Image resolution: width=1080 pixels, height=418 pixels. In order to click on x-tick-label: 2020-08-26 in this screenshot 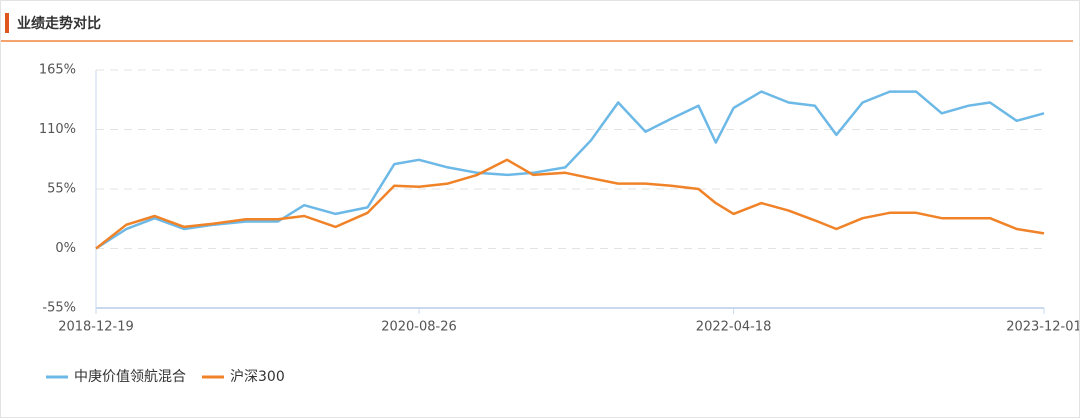, I will do `click(419, 327)`.